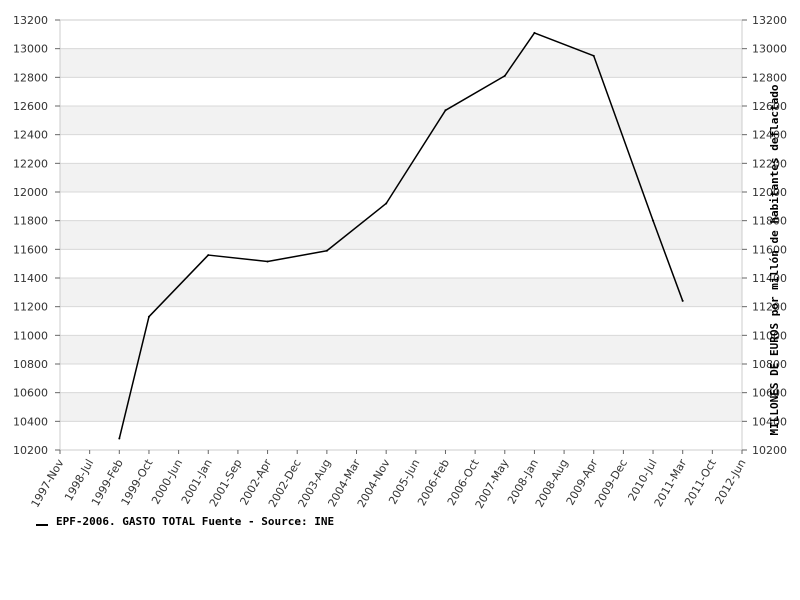 The height and width of the screenshot is (600, 800). What do you see at coordinates (769, 307) in the screenshot?
I see `y-tick-label-right: 11200` at bounding box center [769, 307].